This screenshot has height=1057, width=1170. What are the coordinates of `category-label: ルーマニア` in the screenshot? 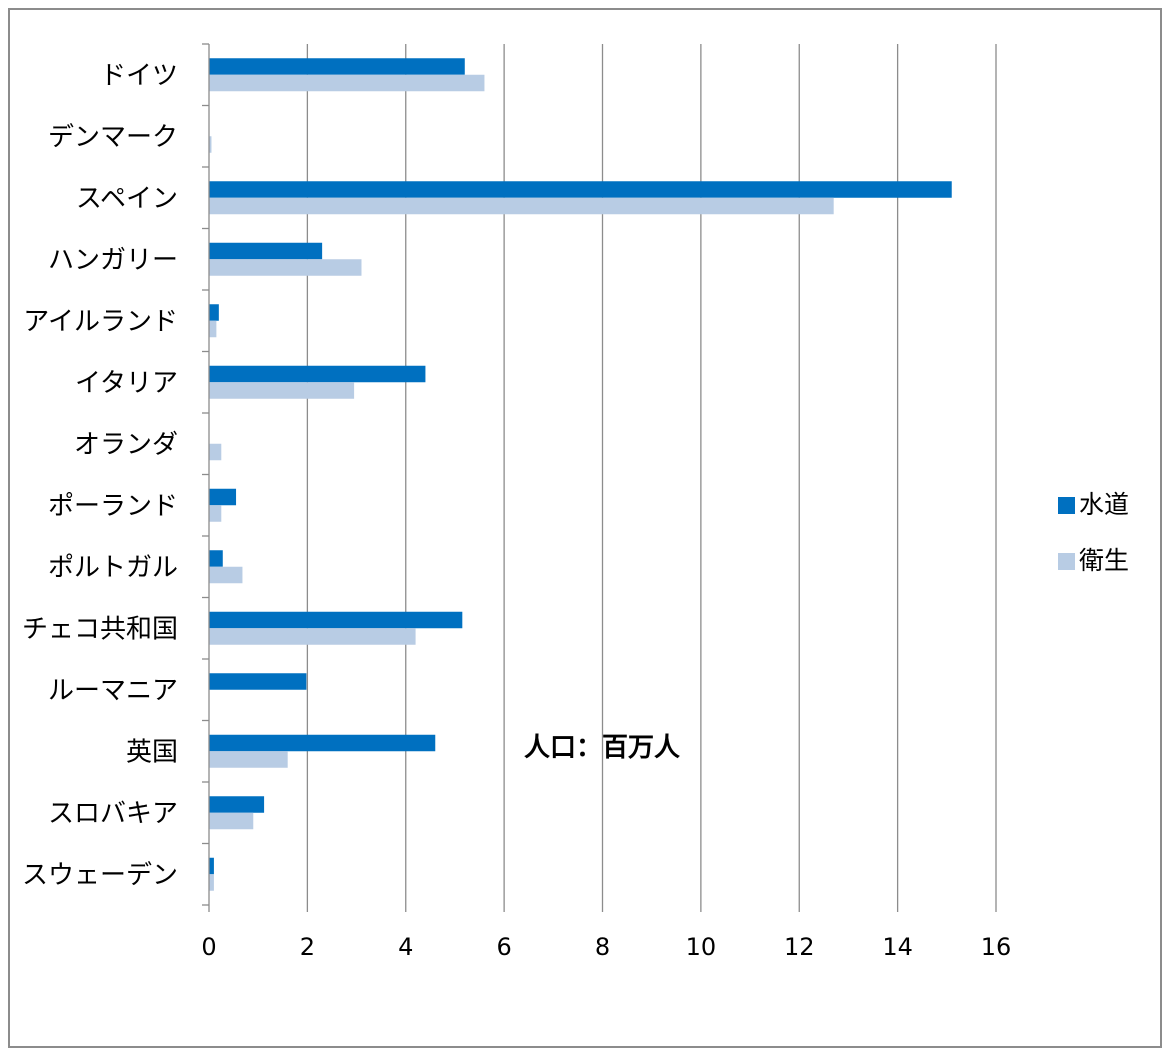 It's located at (113, 691).